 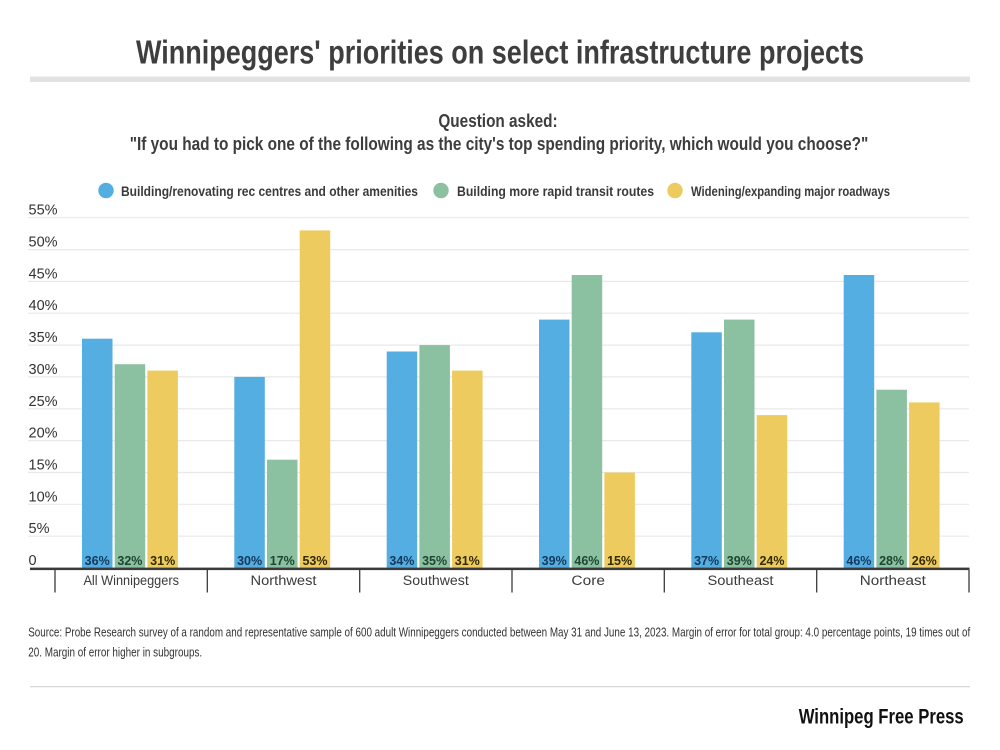 What do you see at coordinates (43, 497) in the screenshot?
I see `svg-text: 10%` at bounding box center [43, 497].